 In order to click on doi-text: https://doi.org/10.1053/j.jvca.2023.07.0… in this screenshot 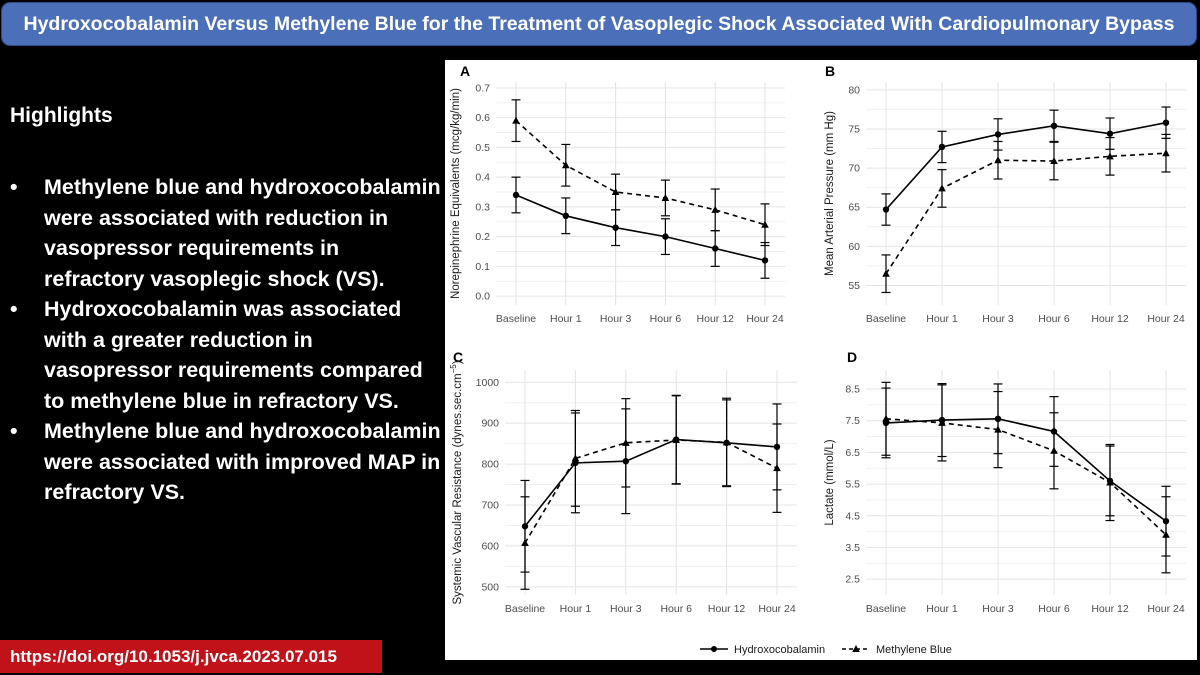, I will do `click(173, 656)`.